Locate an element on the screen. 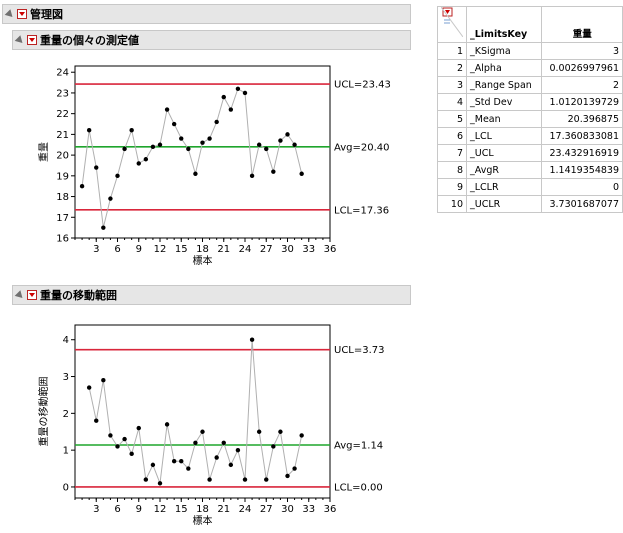 This screenshot has width=623, height=533. column-header: _LimitsKey is located at coordinates (504, 24).